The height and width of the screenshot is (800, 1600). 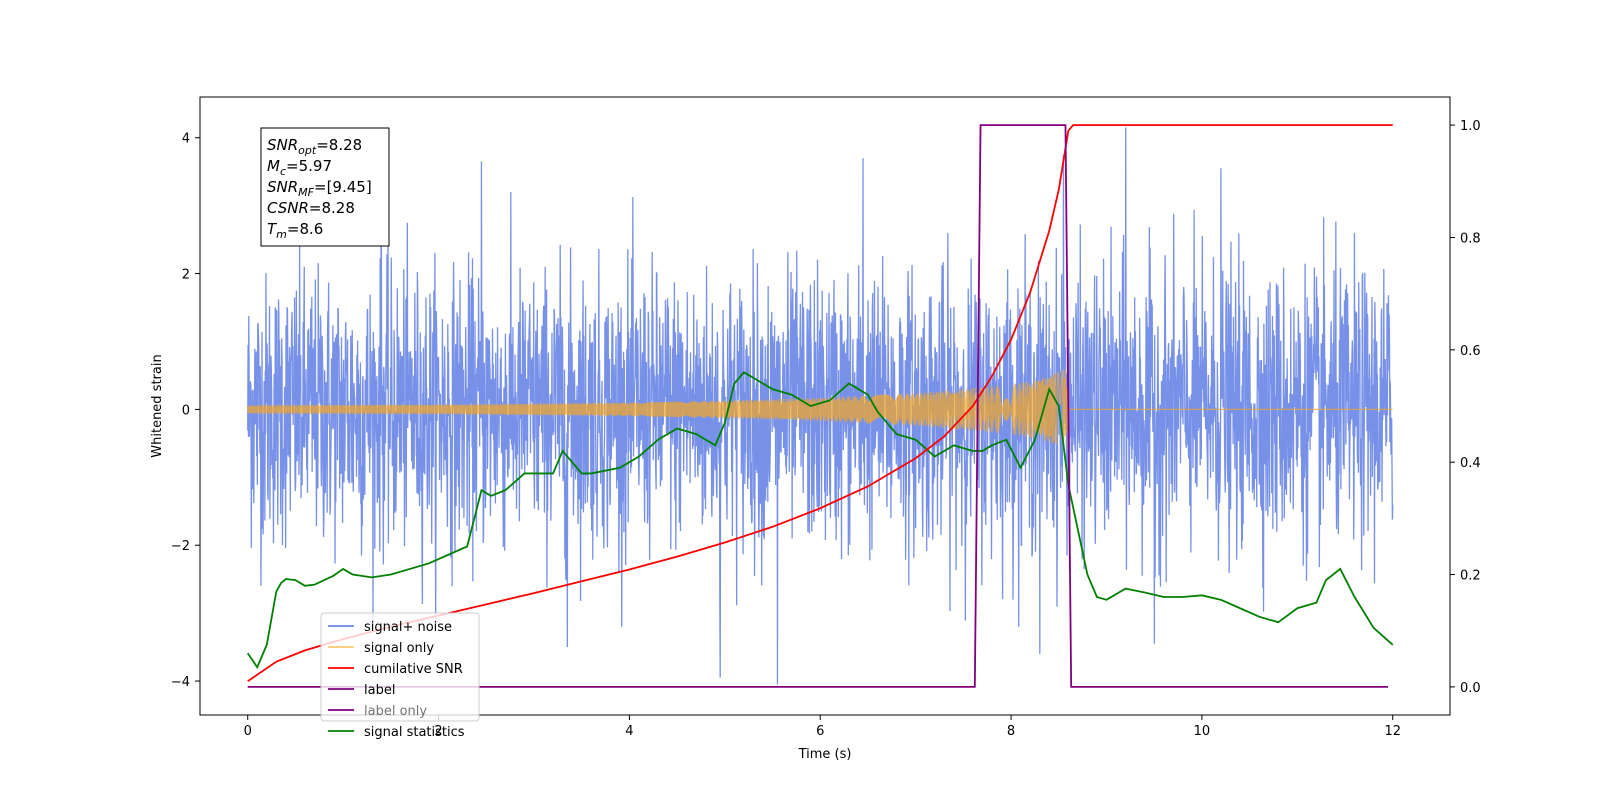 I want to click on legend-entry: label only, so click(x=395, y=711).